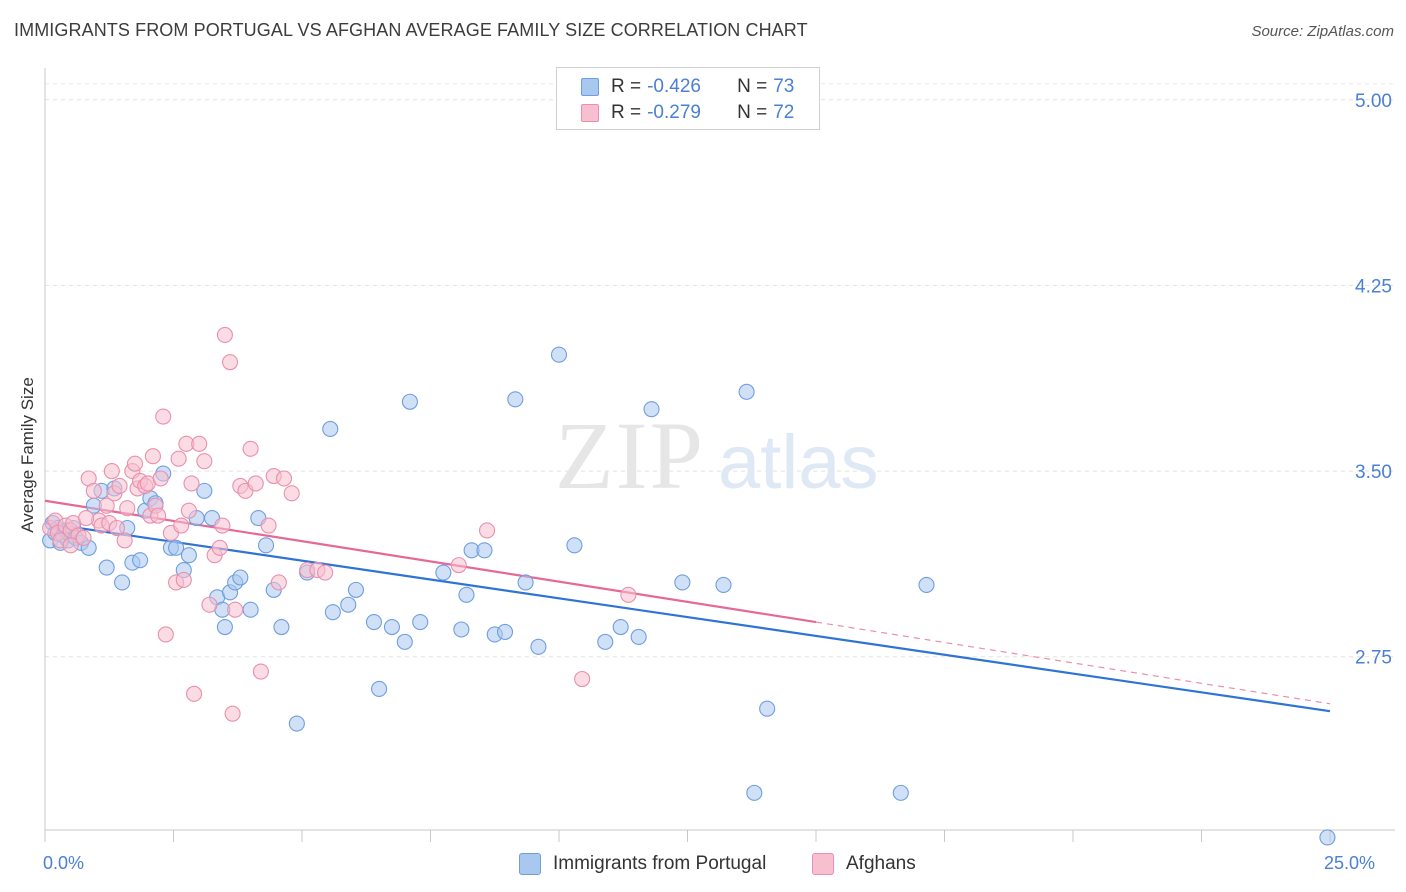 The height and width of the screenshot is (892, 1406). I want to click on legend-r-value: -0.426, so click(674, 86).